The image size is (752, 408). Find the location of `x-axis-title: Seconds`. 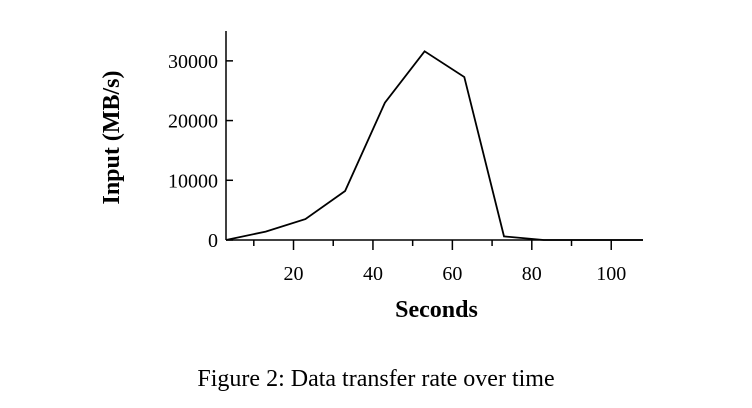

x-axis-title: Seconds is located at coordinates (436, 310).